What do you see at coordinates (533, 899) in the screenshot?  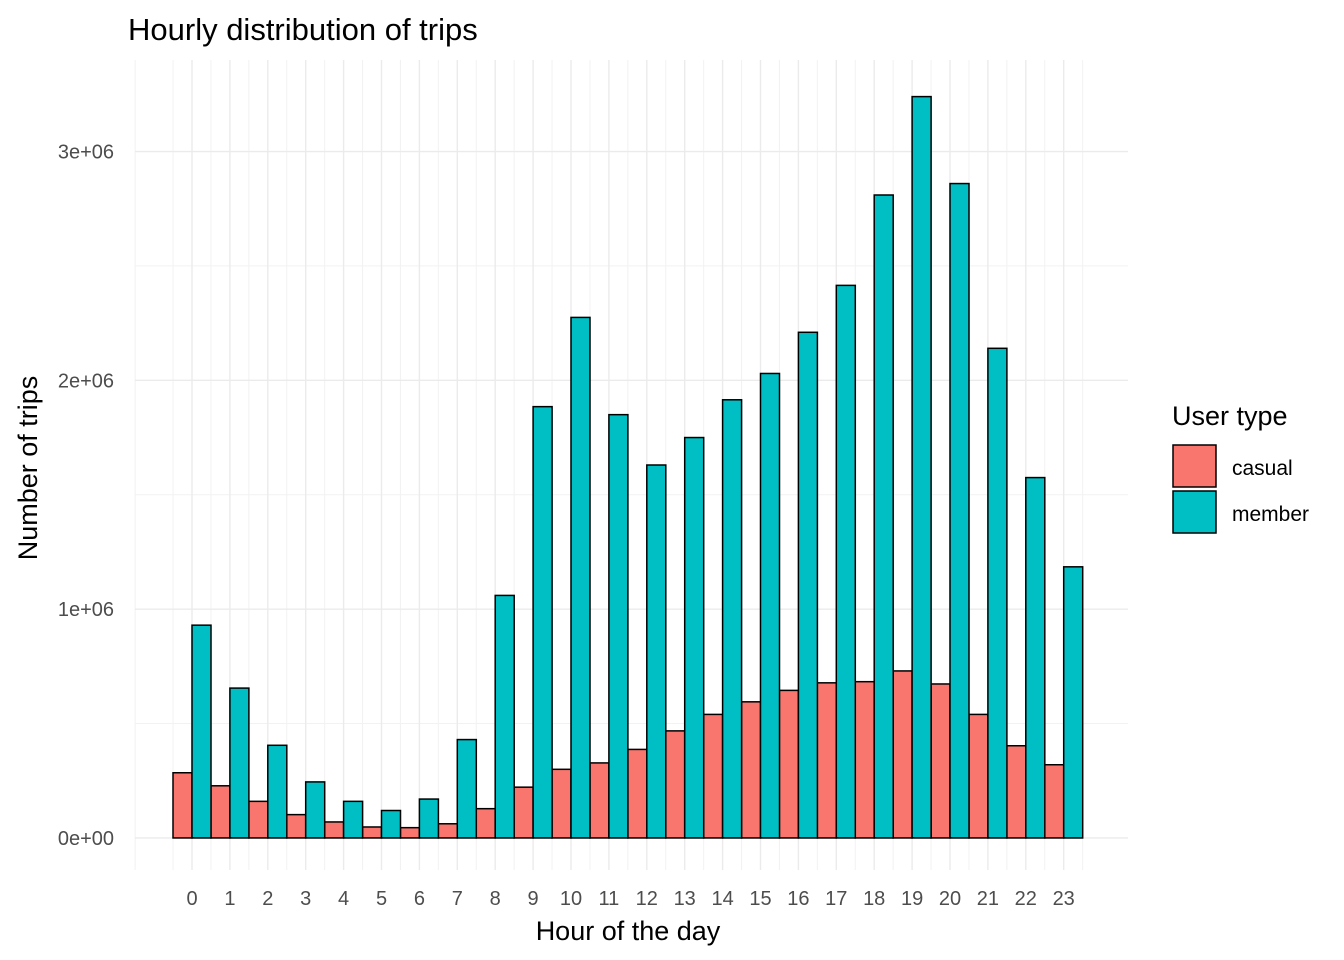 I see `x-tick-label: 9` at bounding box center [533, 899].